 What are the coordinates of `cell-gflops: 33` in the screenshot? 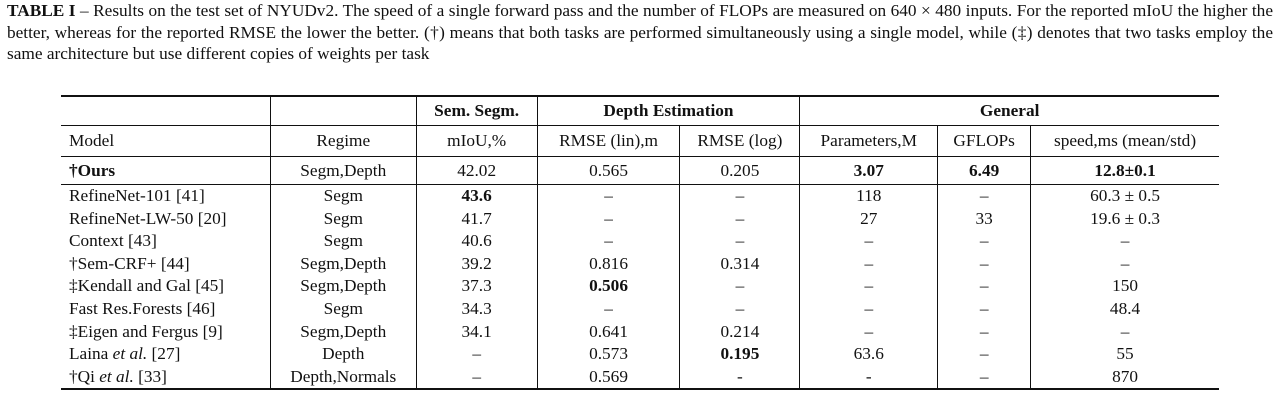 It's located at (984, 219).